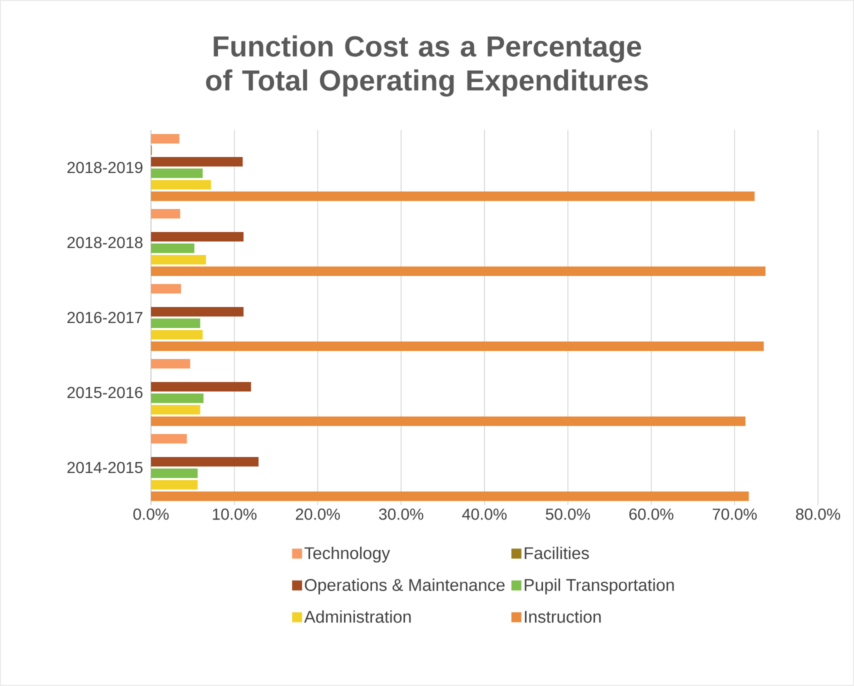 The width and height of the screenshot is (854, 686). What do you see at coordinates (404, 586) in the screenshot?
I see `legend-label: Operations & Maintenance` at bounding box center [404, 586].